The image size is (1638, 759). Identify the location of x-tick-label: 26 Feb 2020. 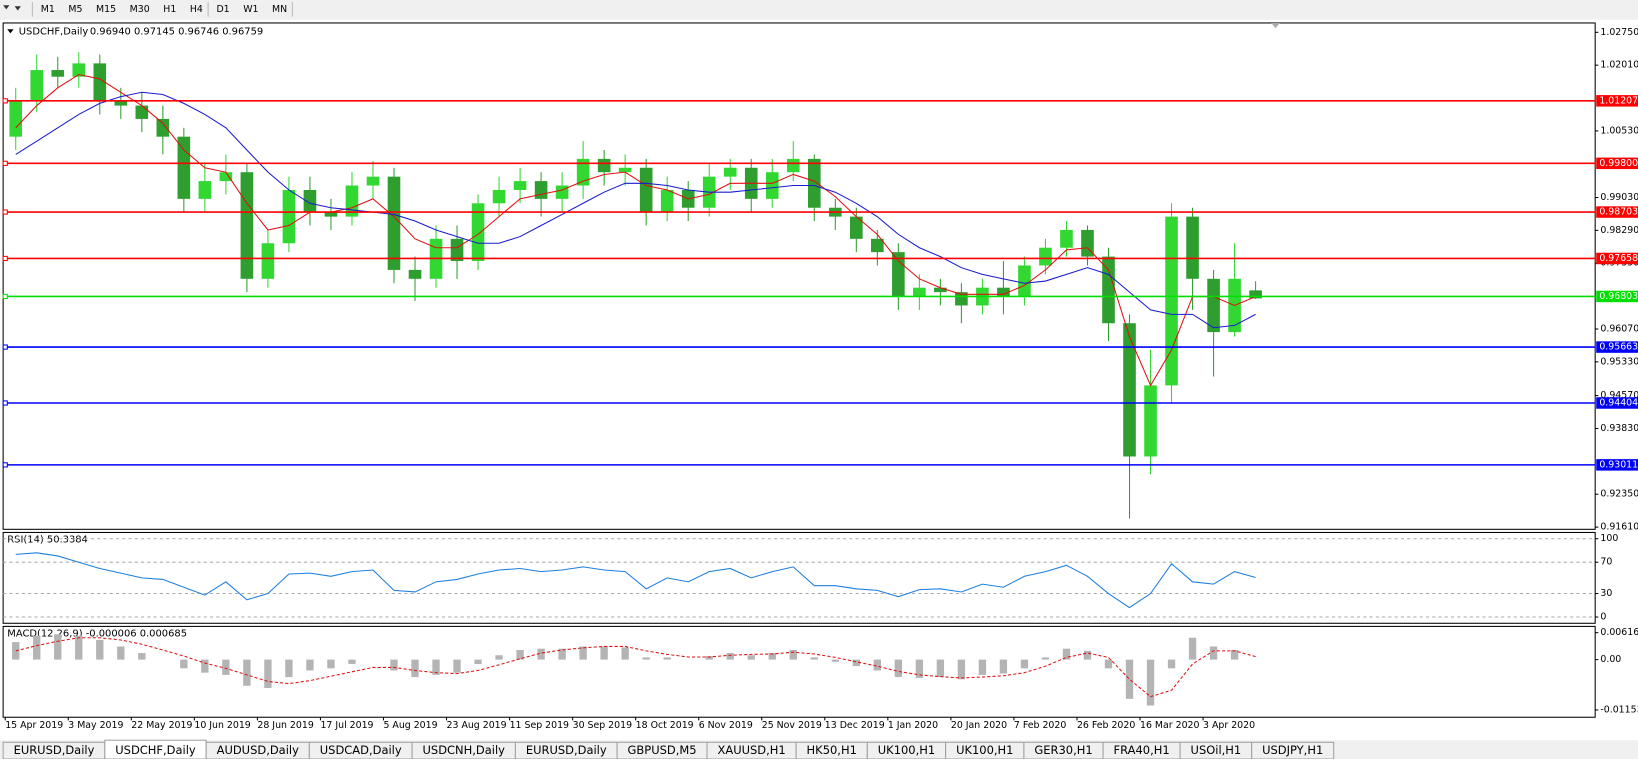
(1106, 725).